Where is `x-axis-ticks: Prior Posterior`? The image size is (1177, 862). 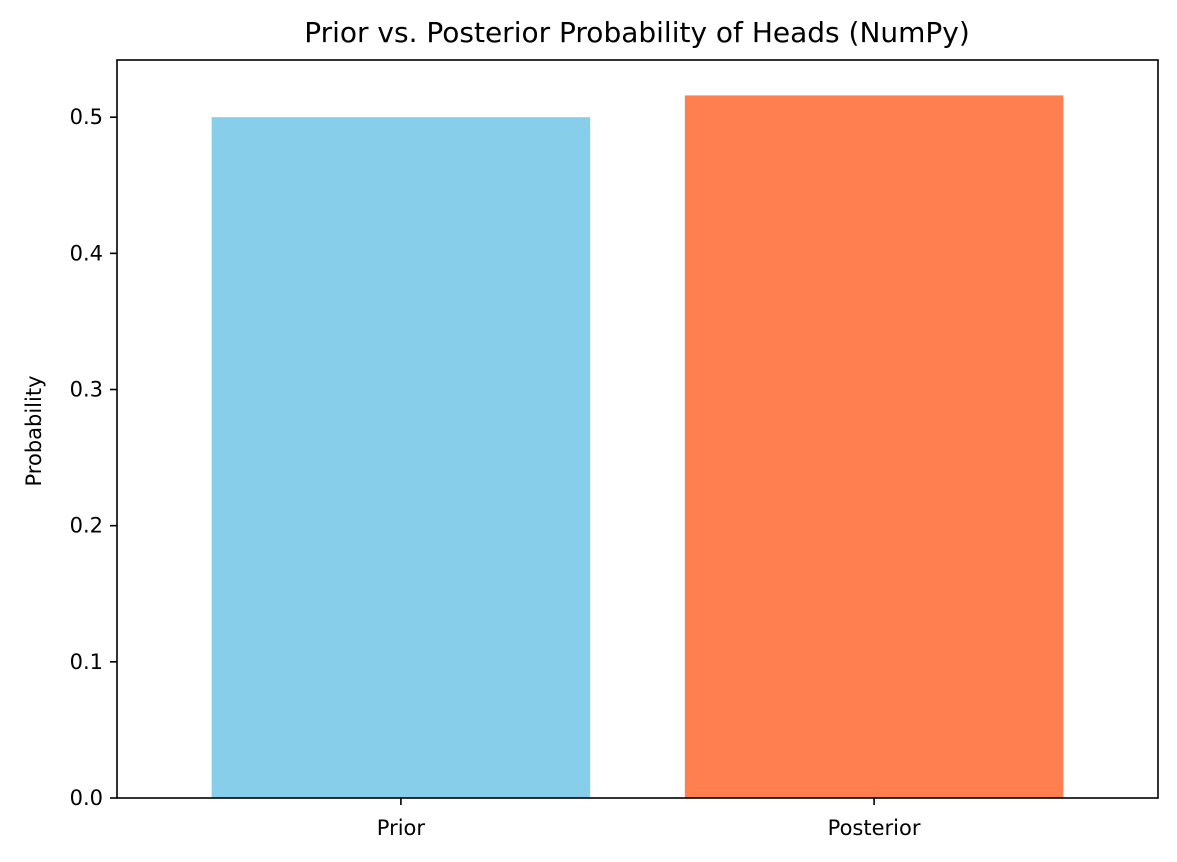
x-axis-ticks: Prior Posterior is located at coordinates (649, 819).